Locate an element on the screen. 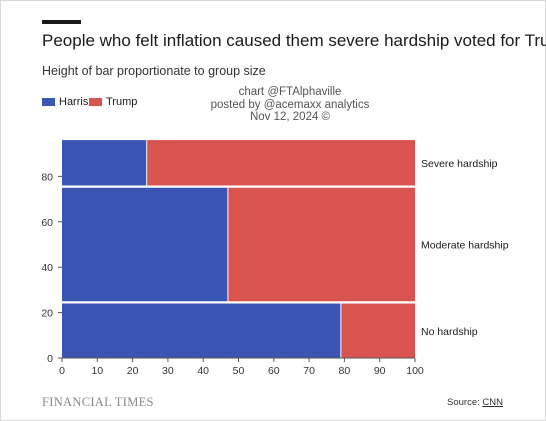  bar-harris-moderate-hardship is located at coordinates (145, 244).